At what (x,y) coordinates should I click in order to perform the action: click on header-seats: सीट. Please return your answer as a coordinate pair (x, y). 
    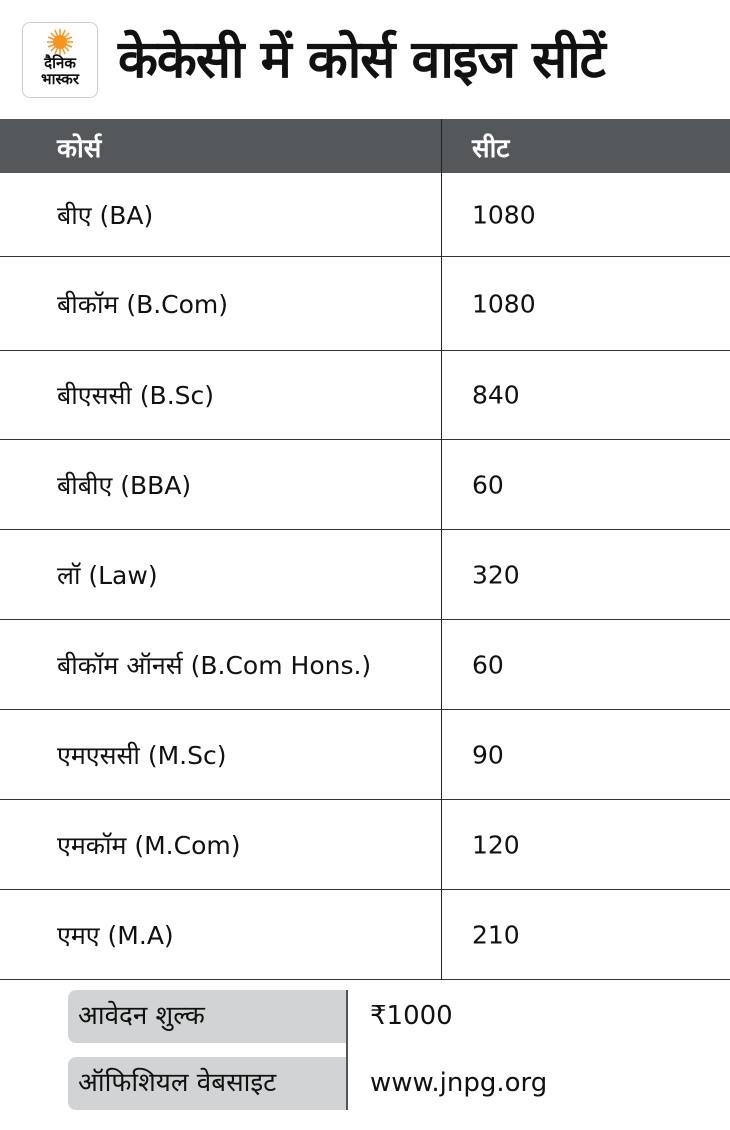
    Looking at the image, I should click on (491, 149).